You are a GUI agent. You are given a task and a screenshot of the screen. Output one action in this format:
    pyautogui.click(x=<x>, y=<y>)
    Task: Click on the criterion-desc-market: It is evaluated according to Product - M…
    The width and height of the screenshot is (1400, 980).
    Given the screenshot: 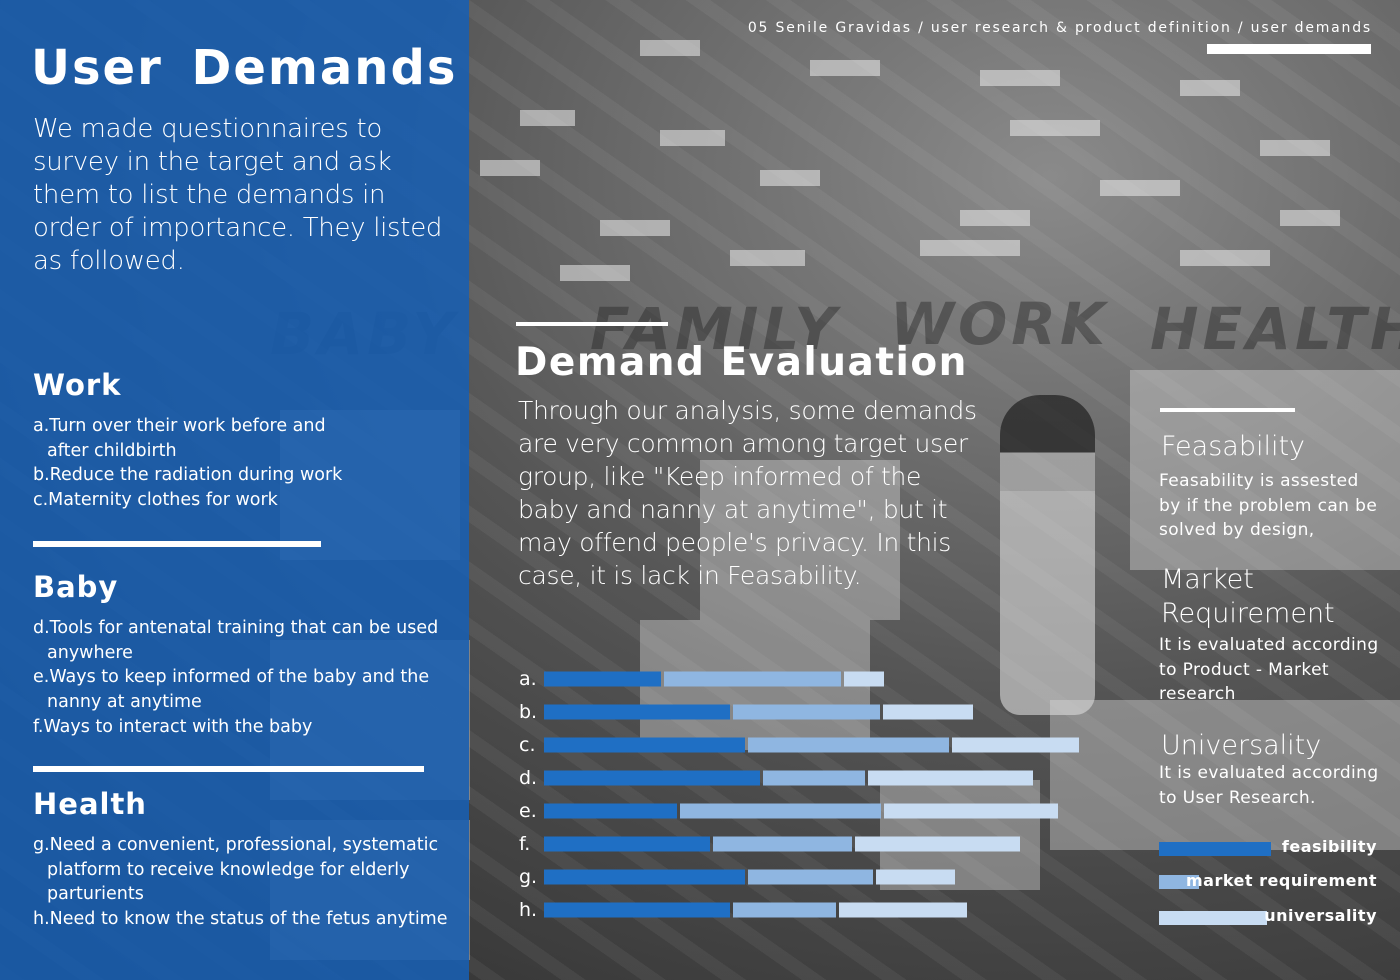 What is the action you would take?
    pyautogui.click(x=1269, y=669)
    